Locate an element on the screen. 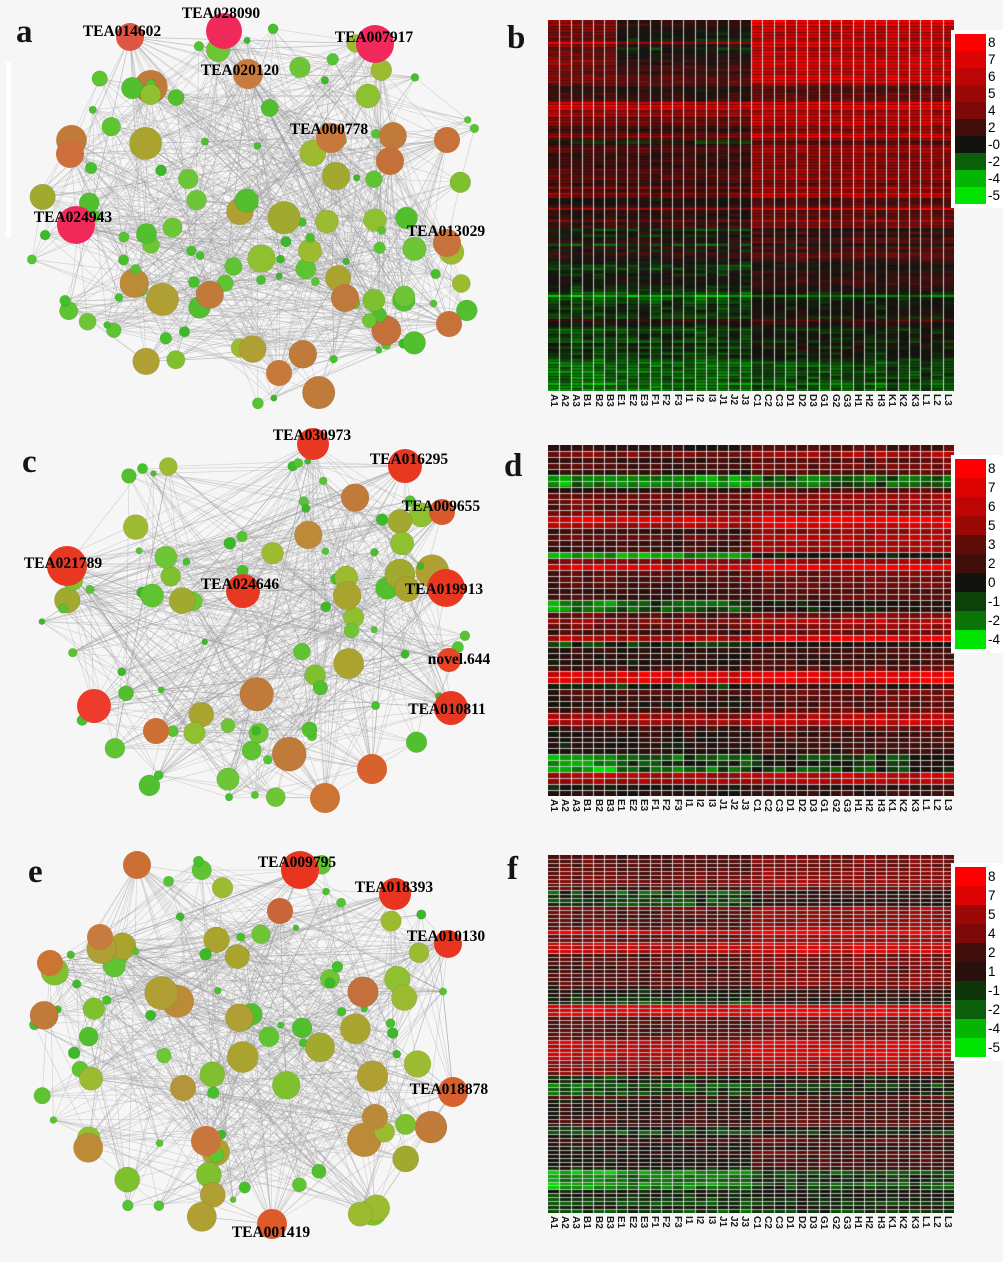 The width and height of the screenshot is (1003, 1262). column-label-A3: A3 is located at coordinates (576, 1222).